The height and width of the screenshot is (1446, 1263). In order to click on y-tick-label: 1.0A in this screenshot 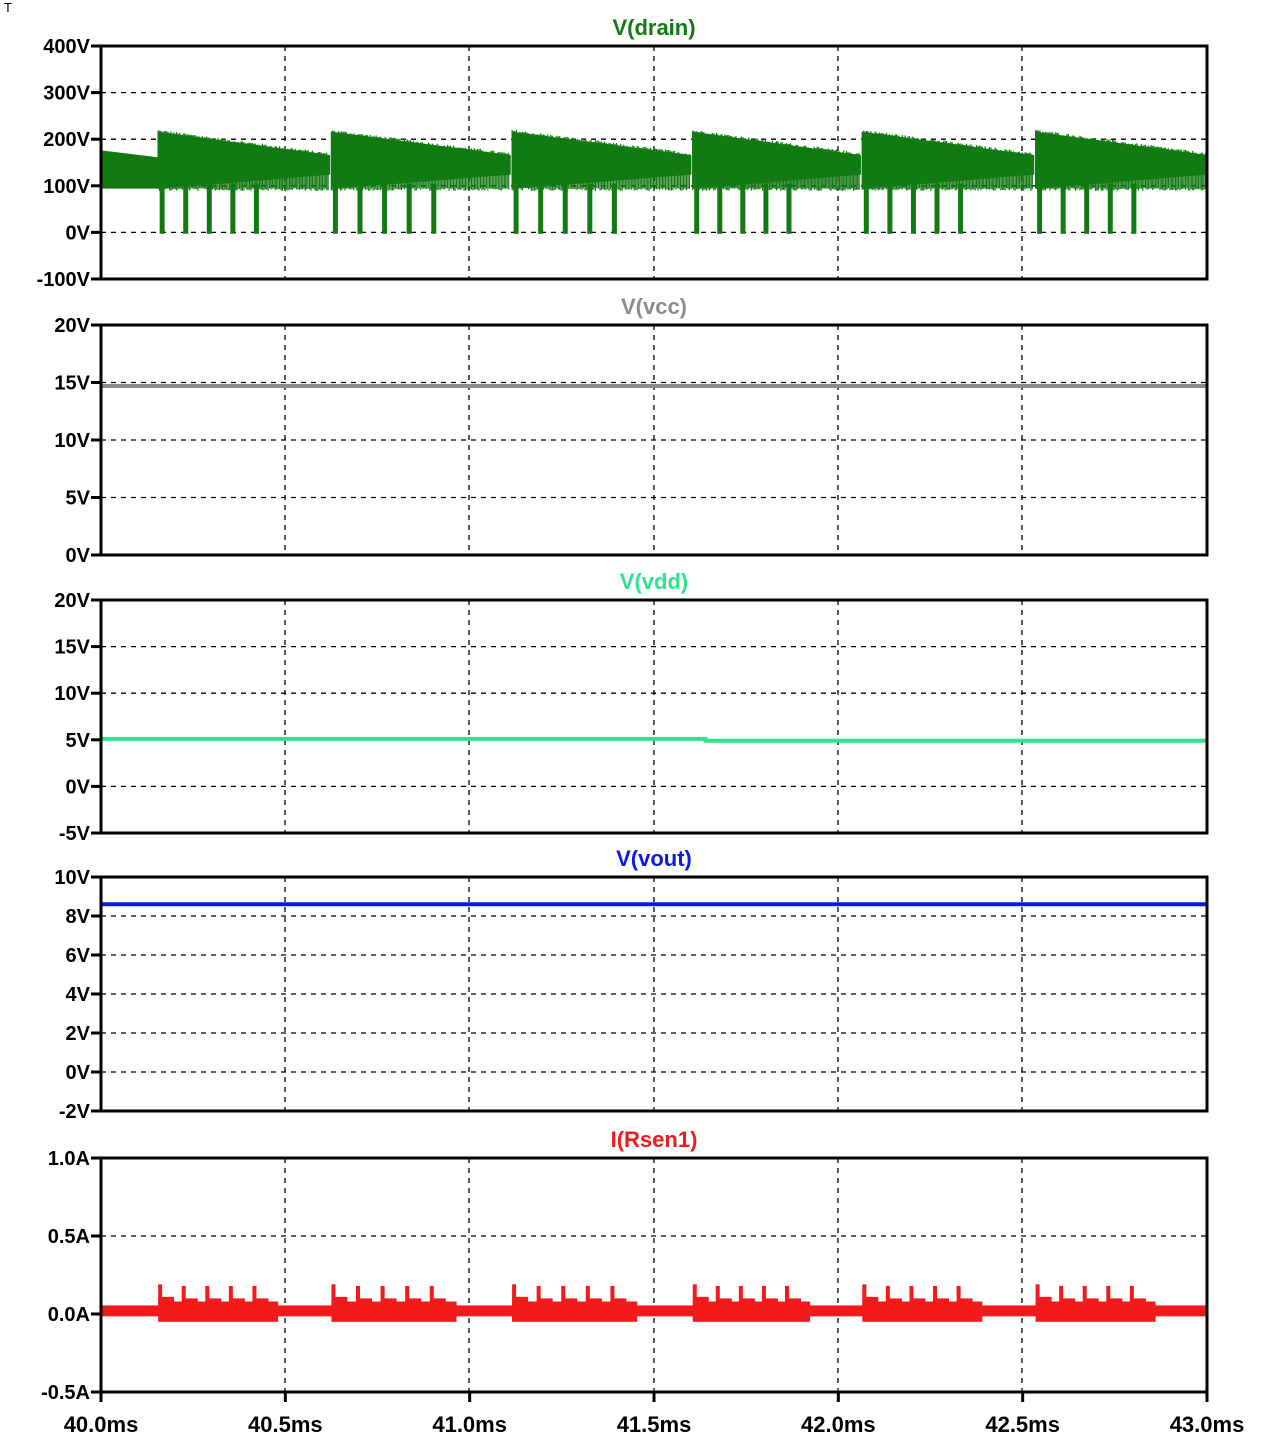, I will do `click(69, 1159)`.